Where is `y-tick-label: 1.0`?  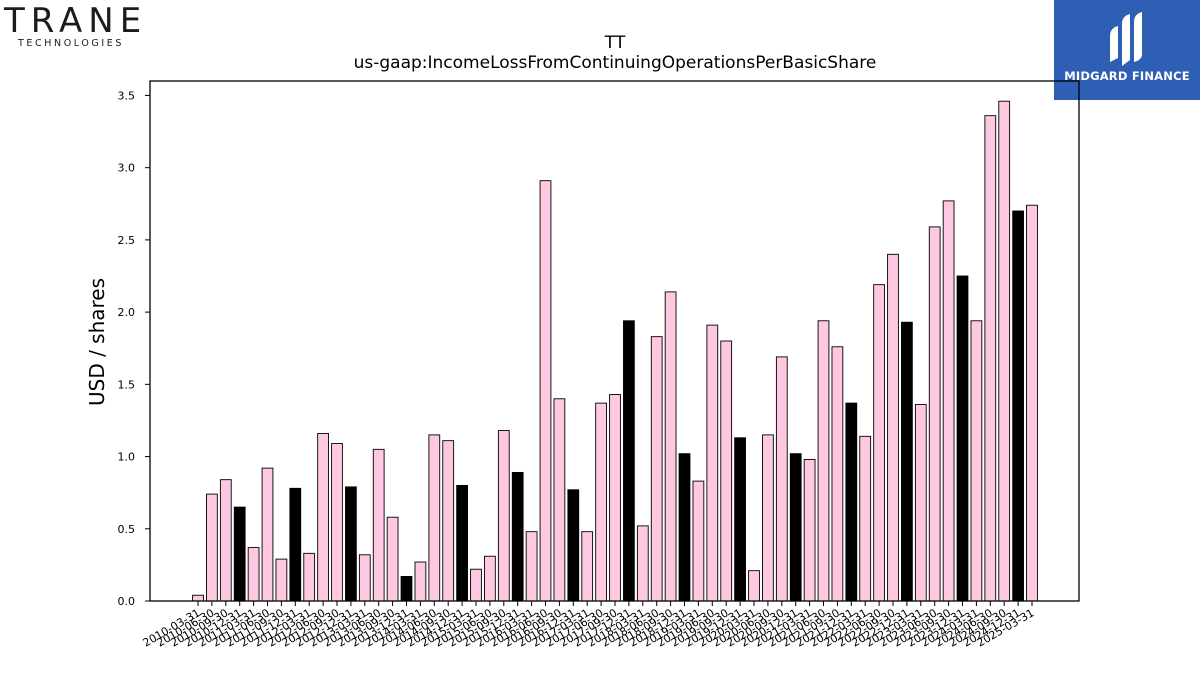 y-tick-label: 1.0 is located at coordinates (127, 457).